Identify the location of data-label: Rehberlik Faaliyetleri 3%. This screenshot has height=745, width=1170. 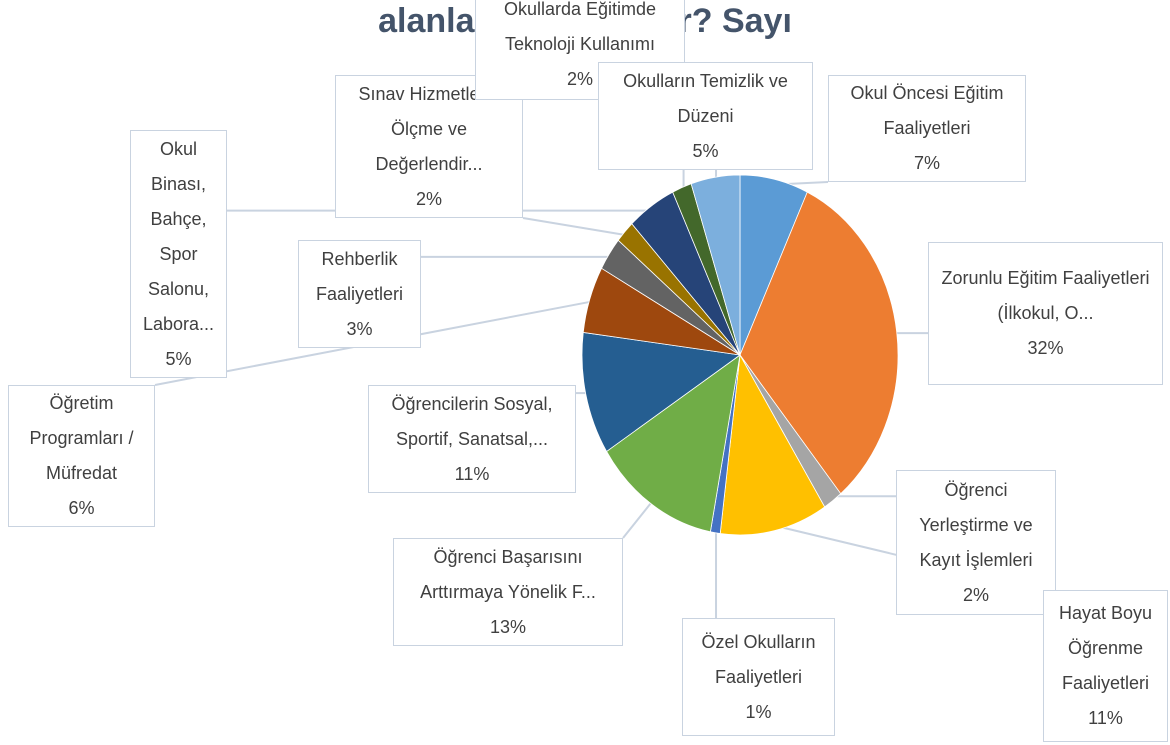
(359, 294).